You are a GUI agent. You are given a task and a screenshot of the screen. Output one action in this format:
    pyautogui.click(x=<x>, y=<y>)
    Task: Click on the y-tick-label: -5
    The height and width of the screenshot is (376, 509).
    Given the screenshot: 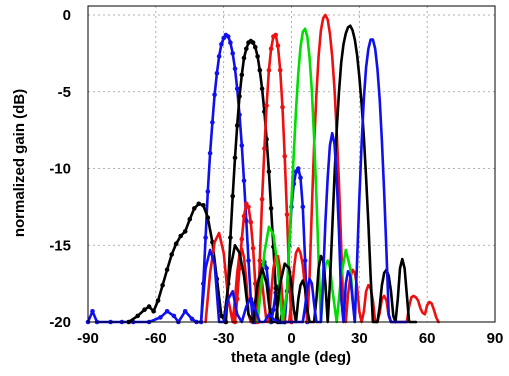 What is the action you would take?
    pyautogui.click(x=64, y=92)
    